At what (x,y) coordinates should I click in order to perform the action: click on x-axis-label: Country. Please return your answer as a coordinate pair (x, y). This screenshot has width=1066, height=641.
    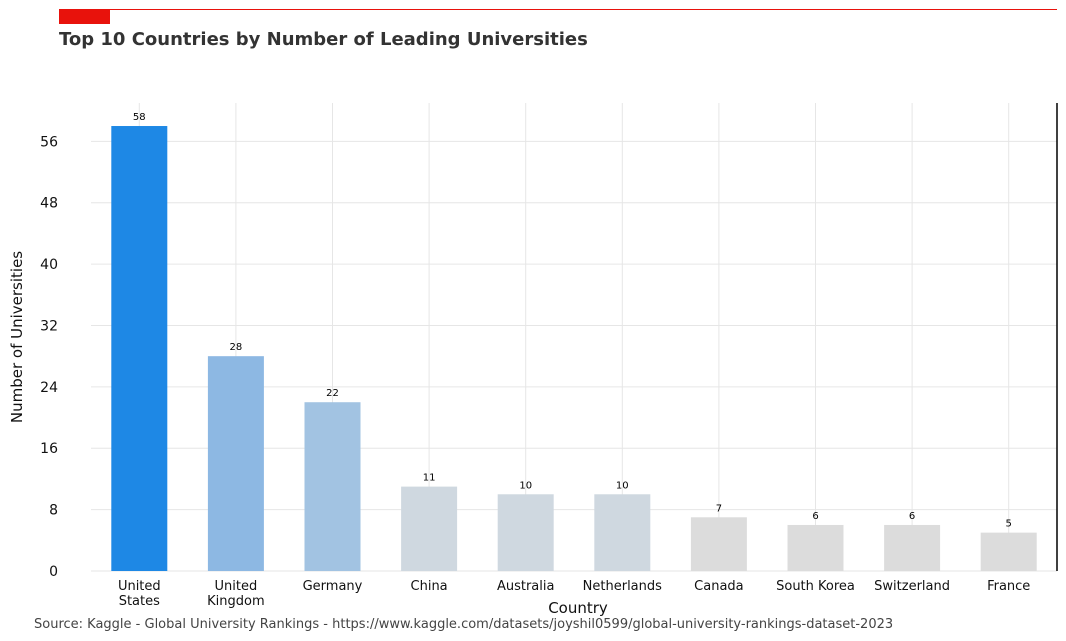
    Looking at the image, I should click on (578, 608).